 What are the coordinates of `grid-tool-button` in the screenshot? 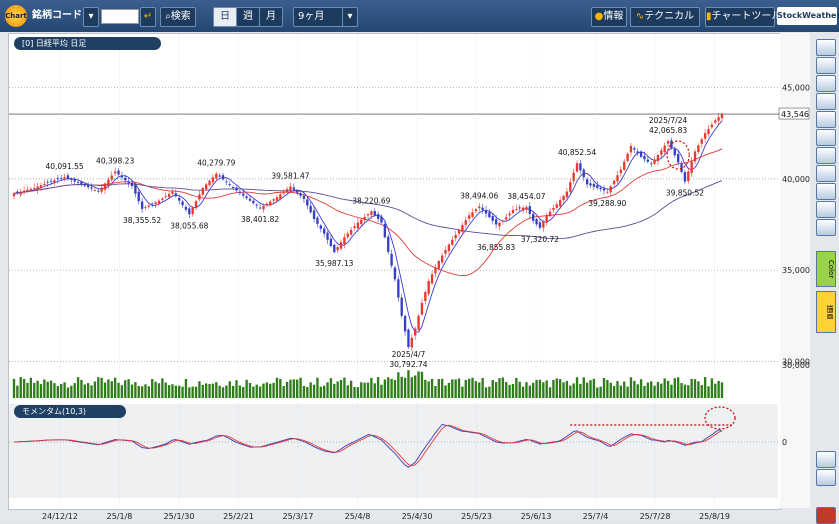 It's located at (826, 173).